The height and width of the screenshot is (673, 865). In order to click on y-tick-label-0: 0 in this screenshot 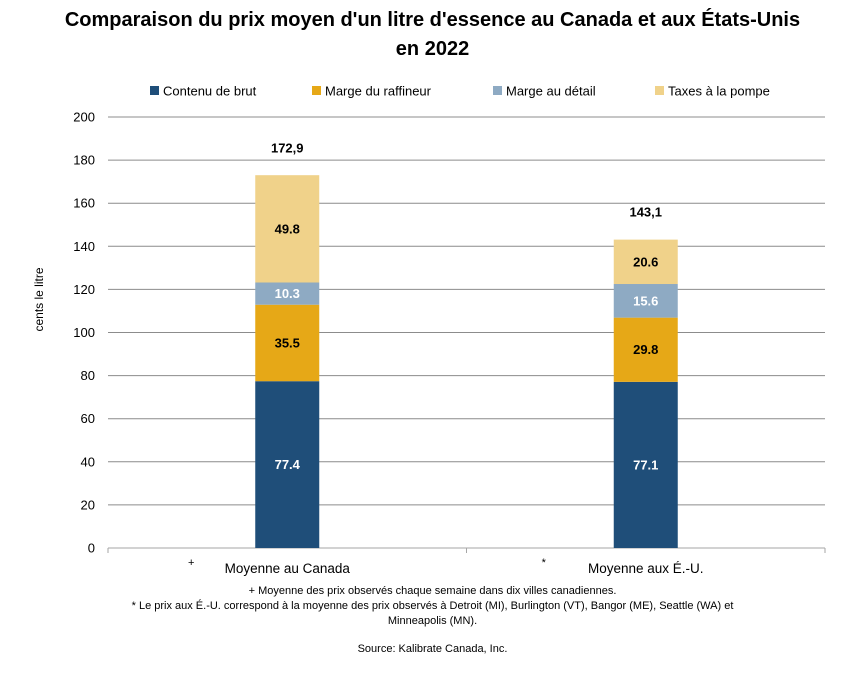, I will do `click(91, 548)`.